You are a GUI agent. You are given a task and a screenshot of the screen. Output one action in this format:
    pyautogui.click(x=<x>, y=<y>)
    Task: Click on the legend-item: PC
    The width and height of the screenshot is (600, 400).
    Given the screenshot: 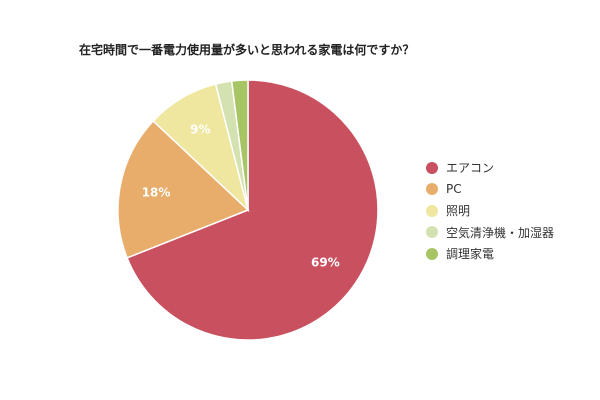 What is the action you would take?
    pyautogui.click(x=490, y=190)
    